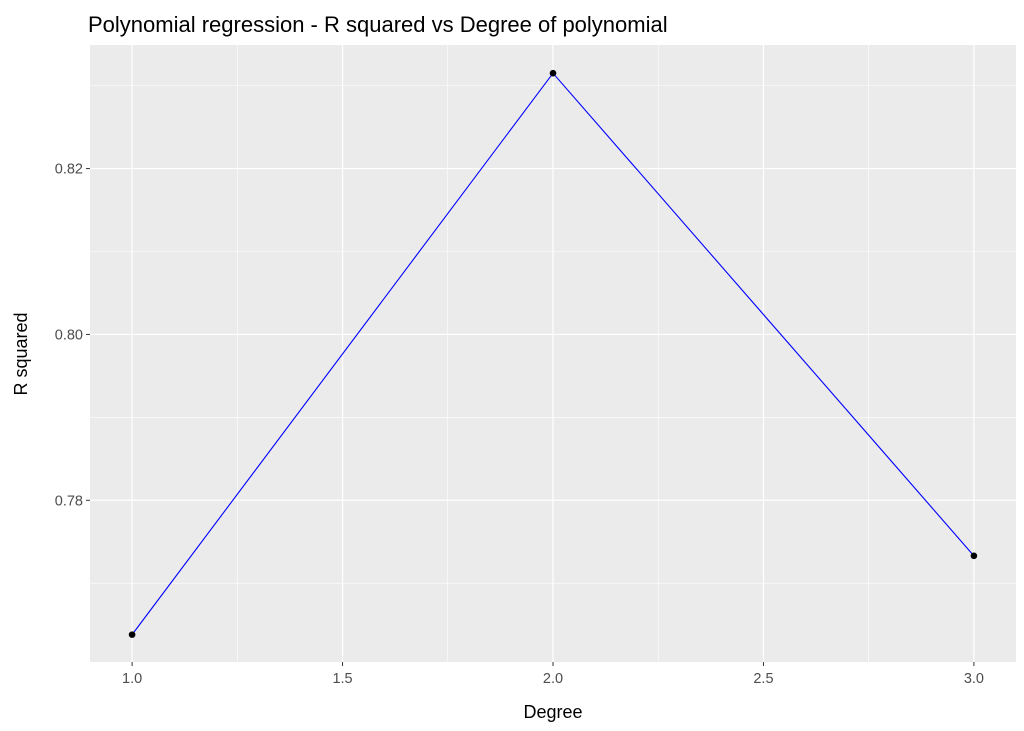 Image resolution: width=1024 pixels, height=731 pixels. I want to click on y-tick-label-0: 0.78, so click(69, 501).